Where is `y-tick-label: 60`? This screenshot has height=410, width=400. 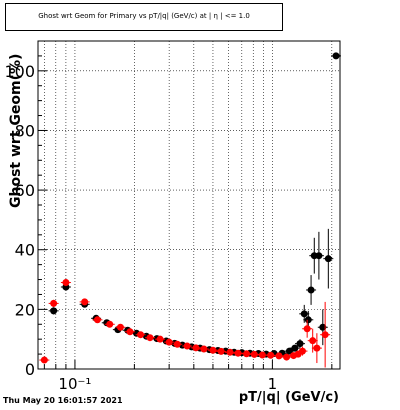
y-tick-label: 60 is located at coordinates (25, 190).